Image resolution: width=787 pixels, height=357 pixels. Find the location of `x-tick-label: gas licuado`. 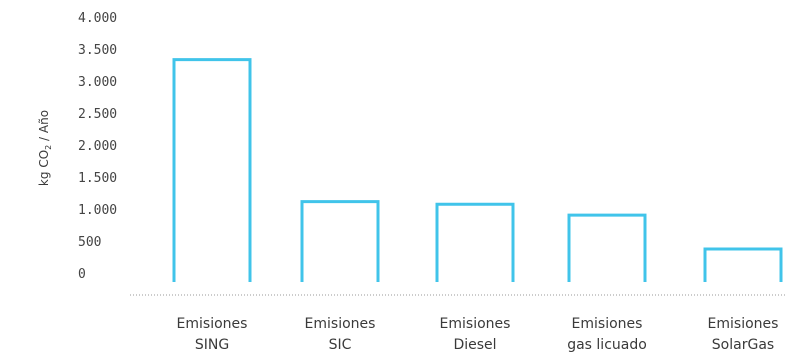

x-tick-label: gas licuado is located at coordinates (607, 345).